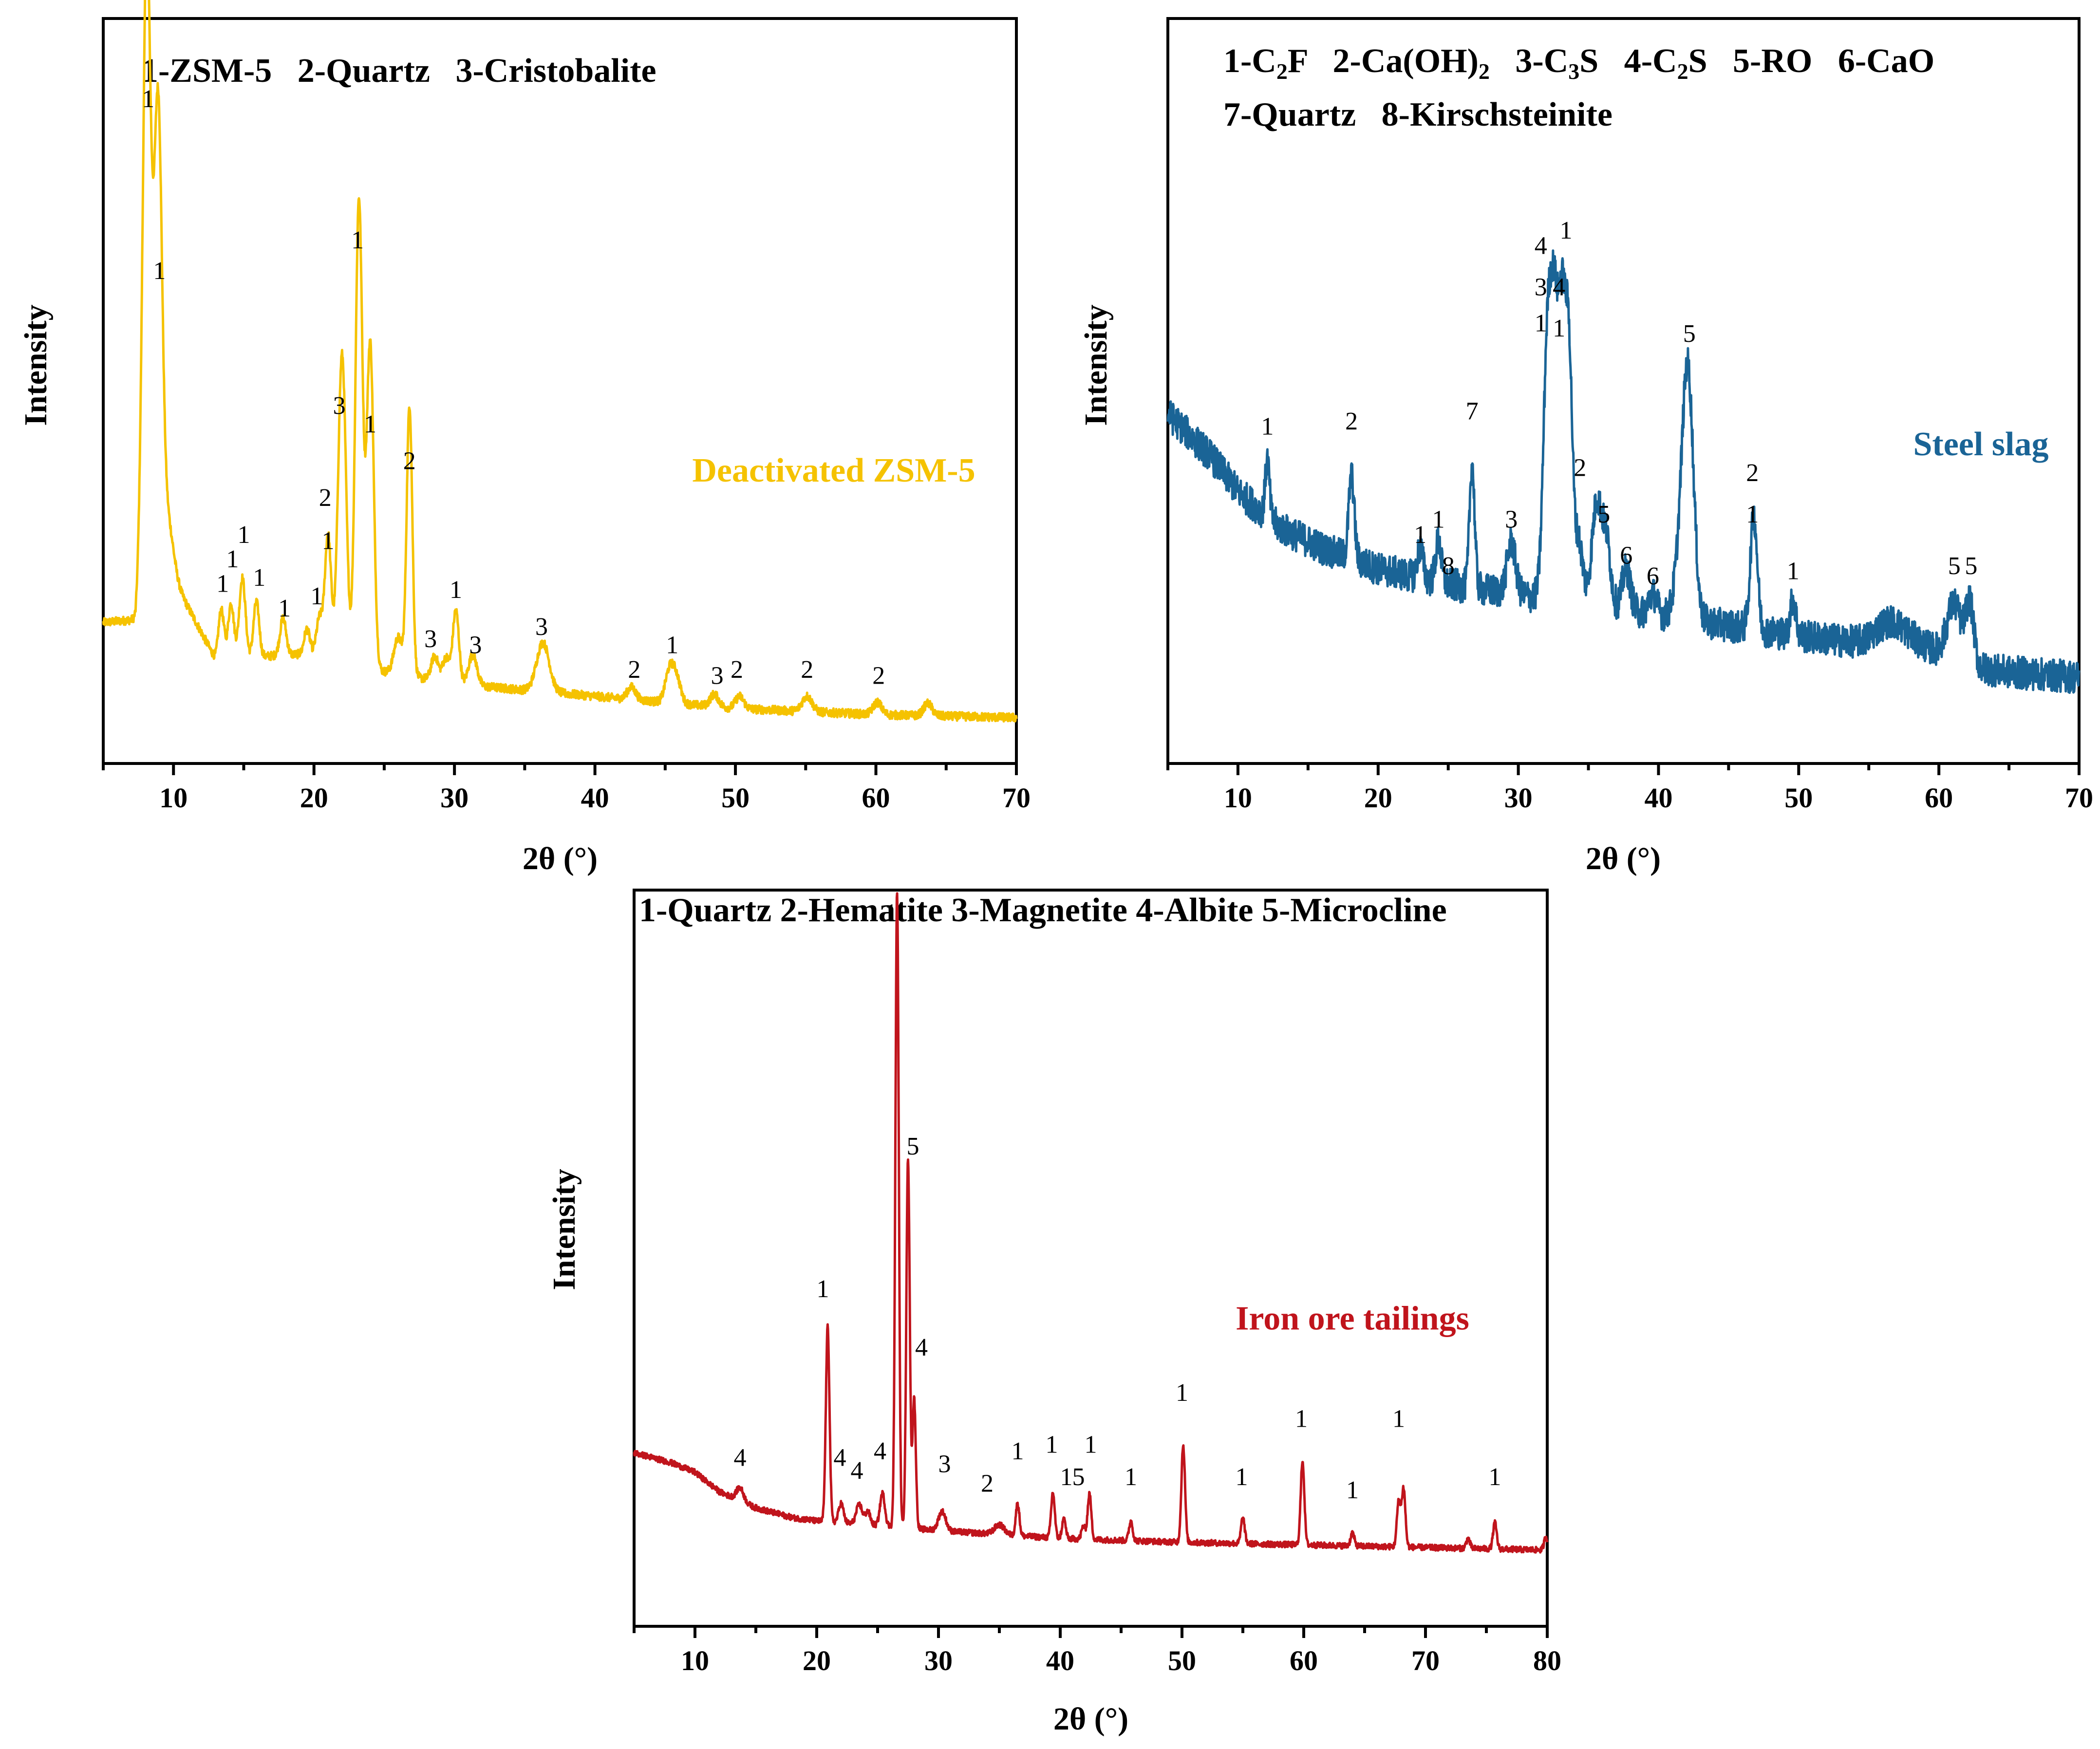 This screenshot has width=2100, height=1749. What do you see at coordinates (1653, 576) in the screenshot?
I see `peak-label: 6` at bounding box center [1653, 576].